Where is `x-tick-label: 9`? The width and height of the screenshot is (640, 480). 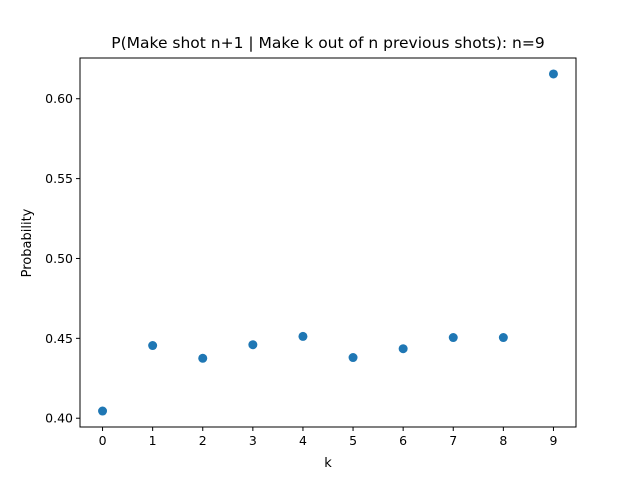
x-tick-label: 9 is located at coordinates (553, 440).